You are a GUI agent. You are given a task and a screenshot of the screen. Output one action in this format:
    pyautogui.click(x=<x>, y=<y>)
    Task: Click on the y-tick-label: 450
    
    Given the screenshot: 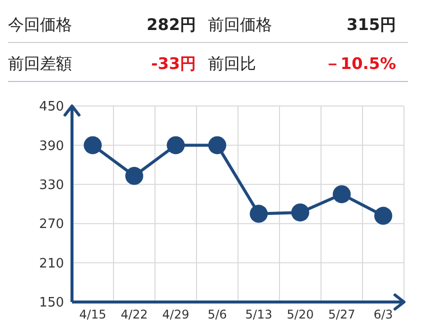 What is the action you would take?
    pyautogui.click(x=51, y=107)
    